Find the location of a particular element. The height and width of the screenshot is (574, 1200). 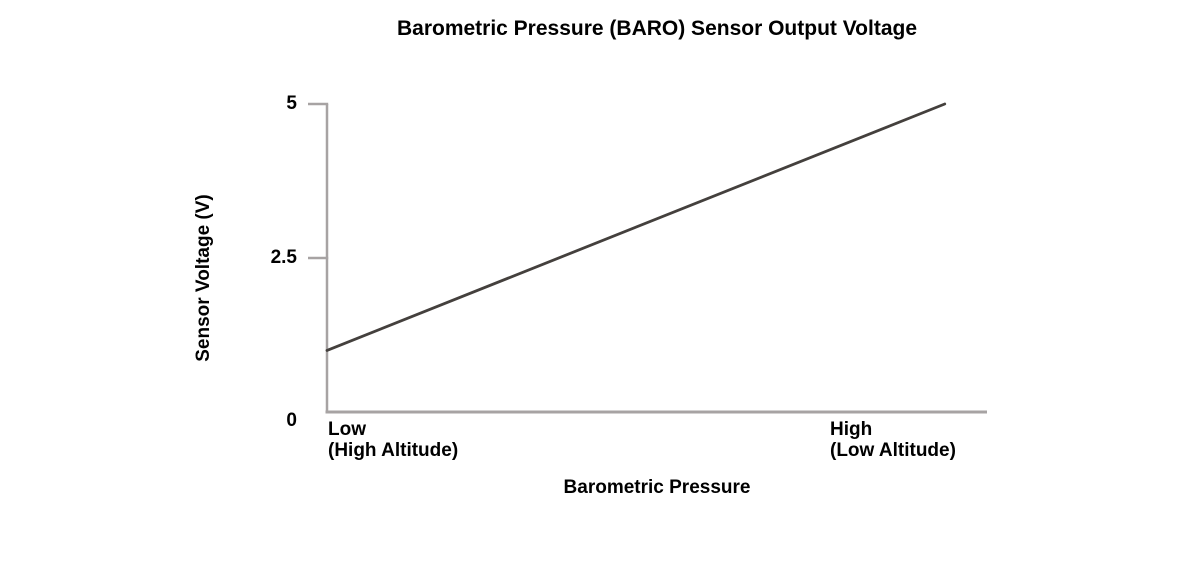

y-axis-label: Sensor Voltage (V) is located at coordinates (203, 278).